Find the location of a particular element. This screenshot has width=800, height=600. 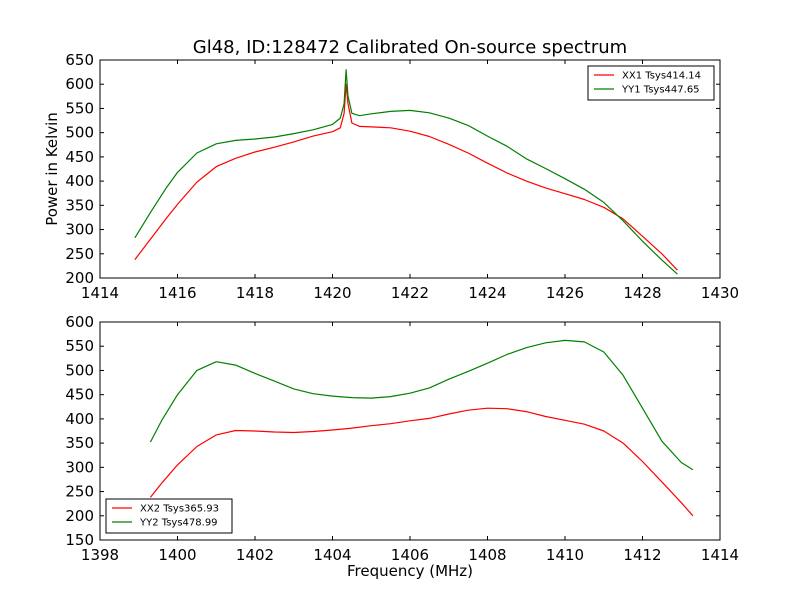

top-y-tick-label: 300 is located at coordinates (79, 230).